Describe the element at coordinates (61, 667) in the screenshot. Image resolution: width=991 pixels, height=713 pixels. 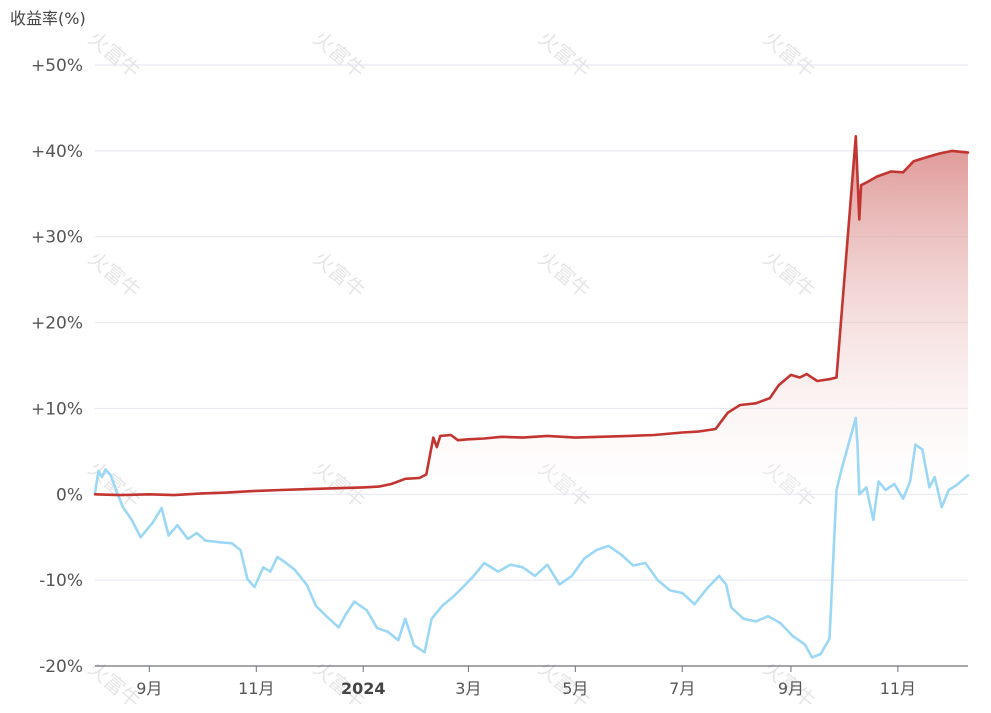
I see `y-tick-label: -20%` at that location.